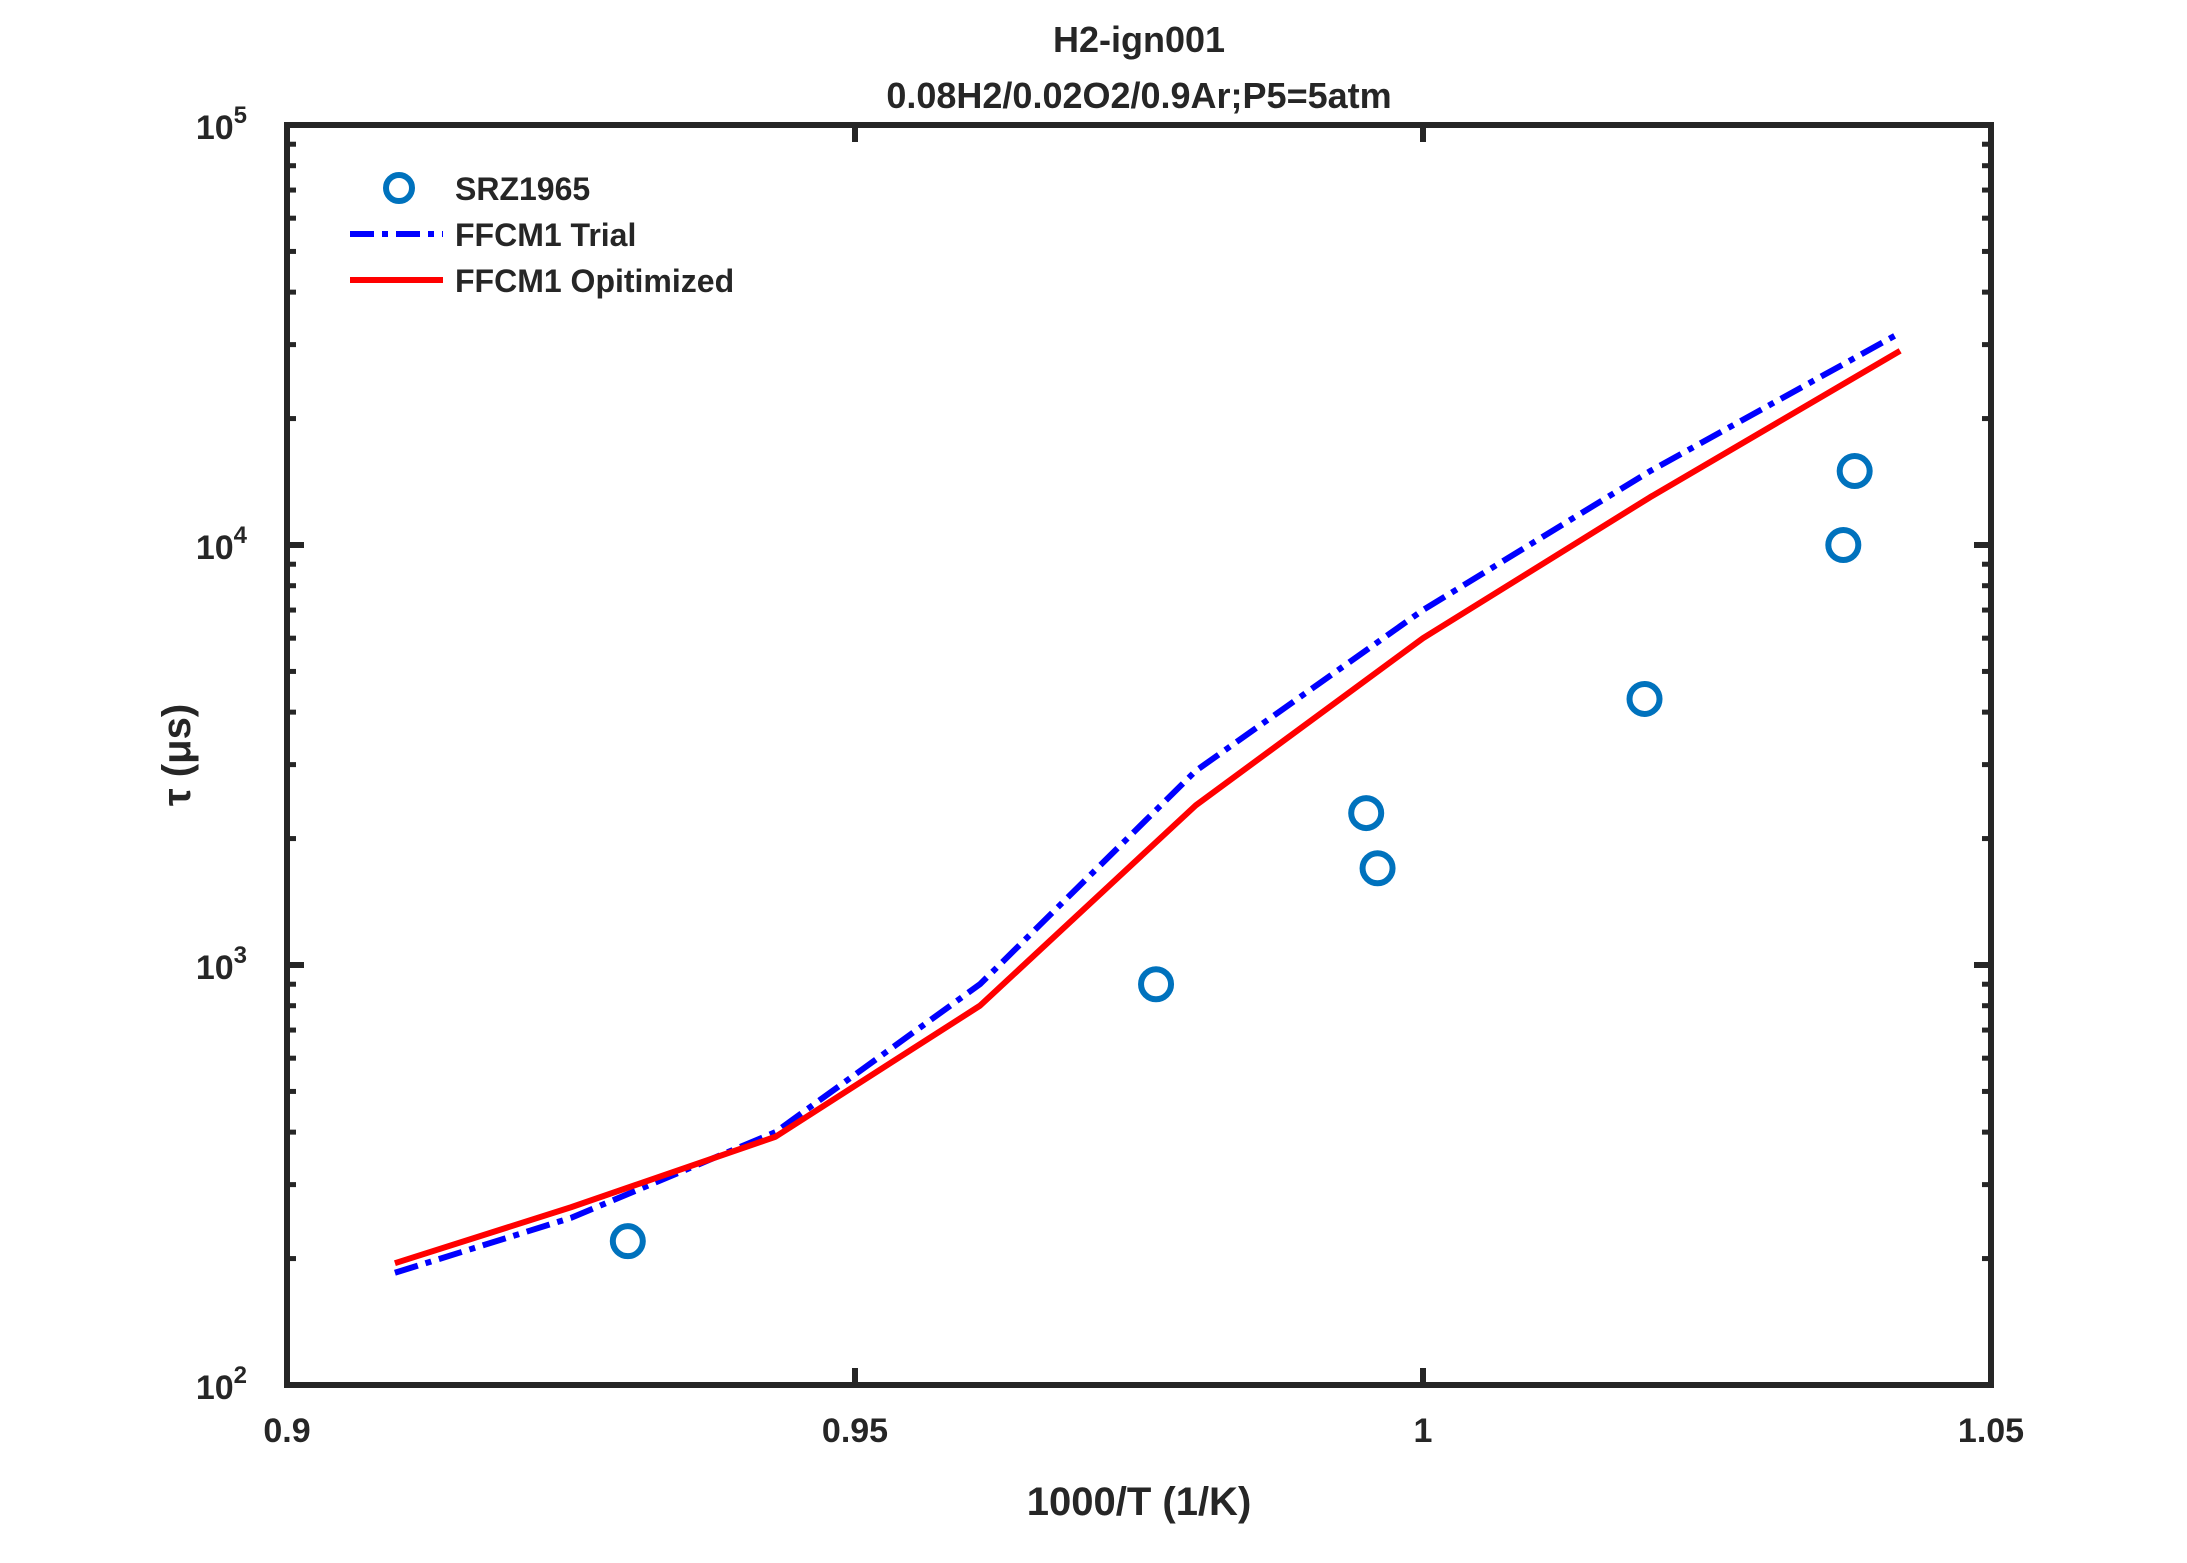 The width and height of the screenshot is (2187, 1563). I want to click on legend-label-trial: FFCM1 Trial, so click(545, 235).